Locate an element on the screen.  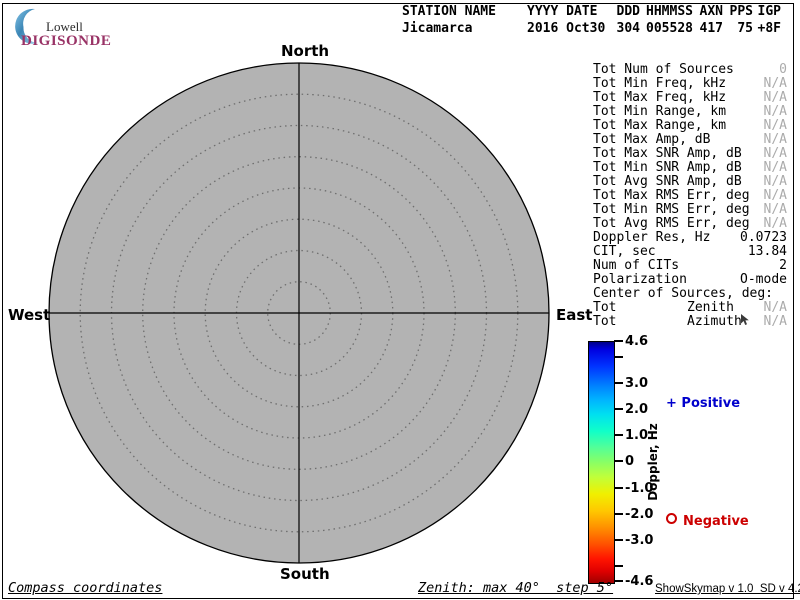
header-pps-label: PPS is located at coordinates (741, 11).